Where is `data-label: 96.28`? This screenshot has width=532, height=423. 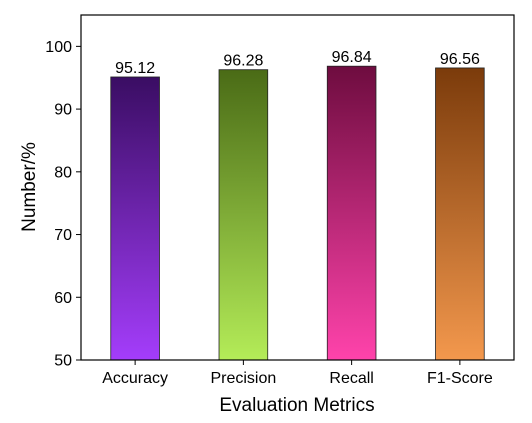
data-label: 96.28 is located at coordinates (243, 61).